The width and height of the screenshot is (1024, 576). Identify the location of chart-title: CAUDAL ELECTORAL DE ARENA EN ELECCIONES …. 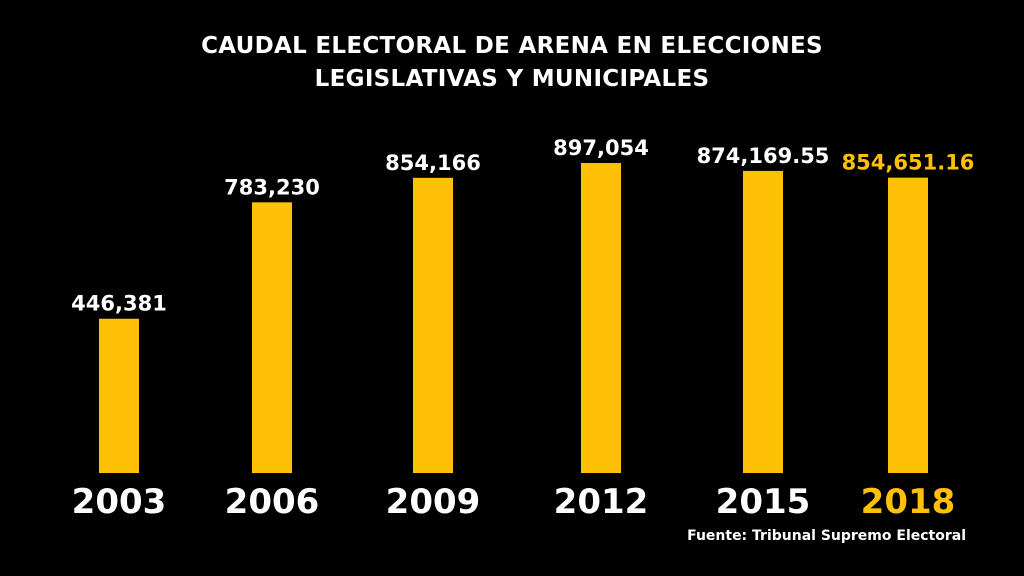
(512, 63).